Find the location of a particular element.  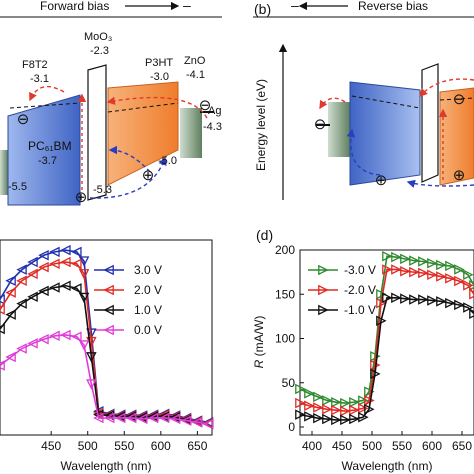

chart-d-legend: -3.0 V -2.0 V -1.0 V is located at coordinates (342, 290).